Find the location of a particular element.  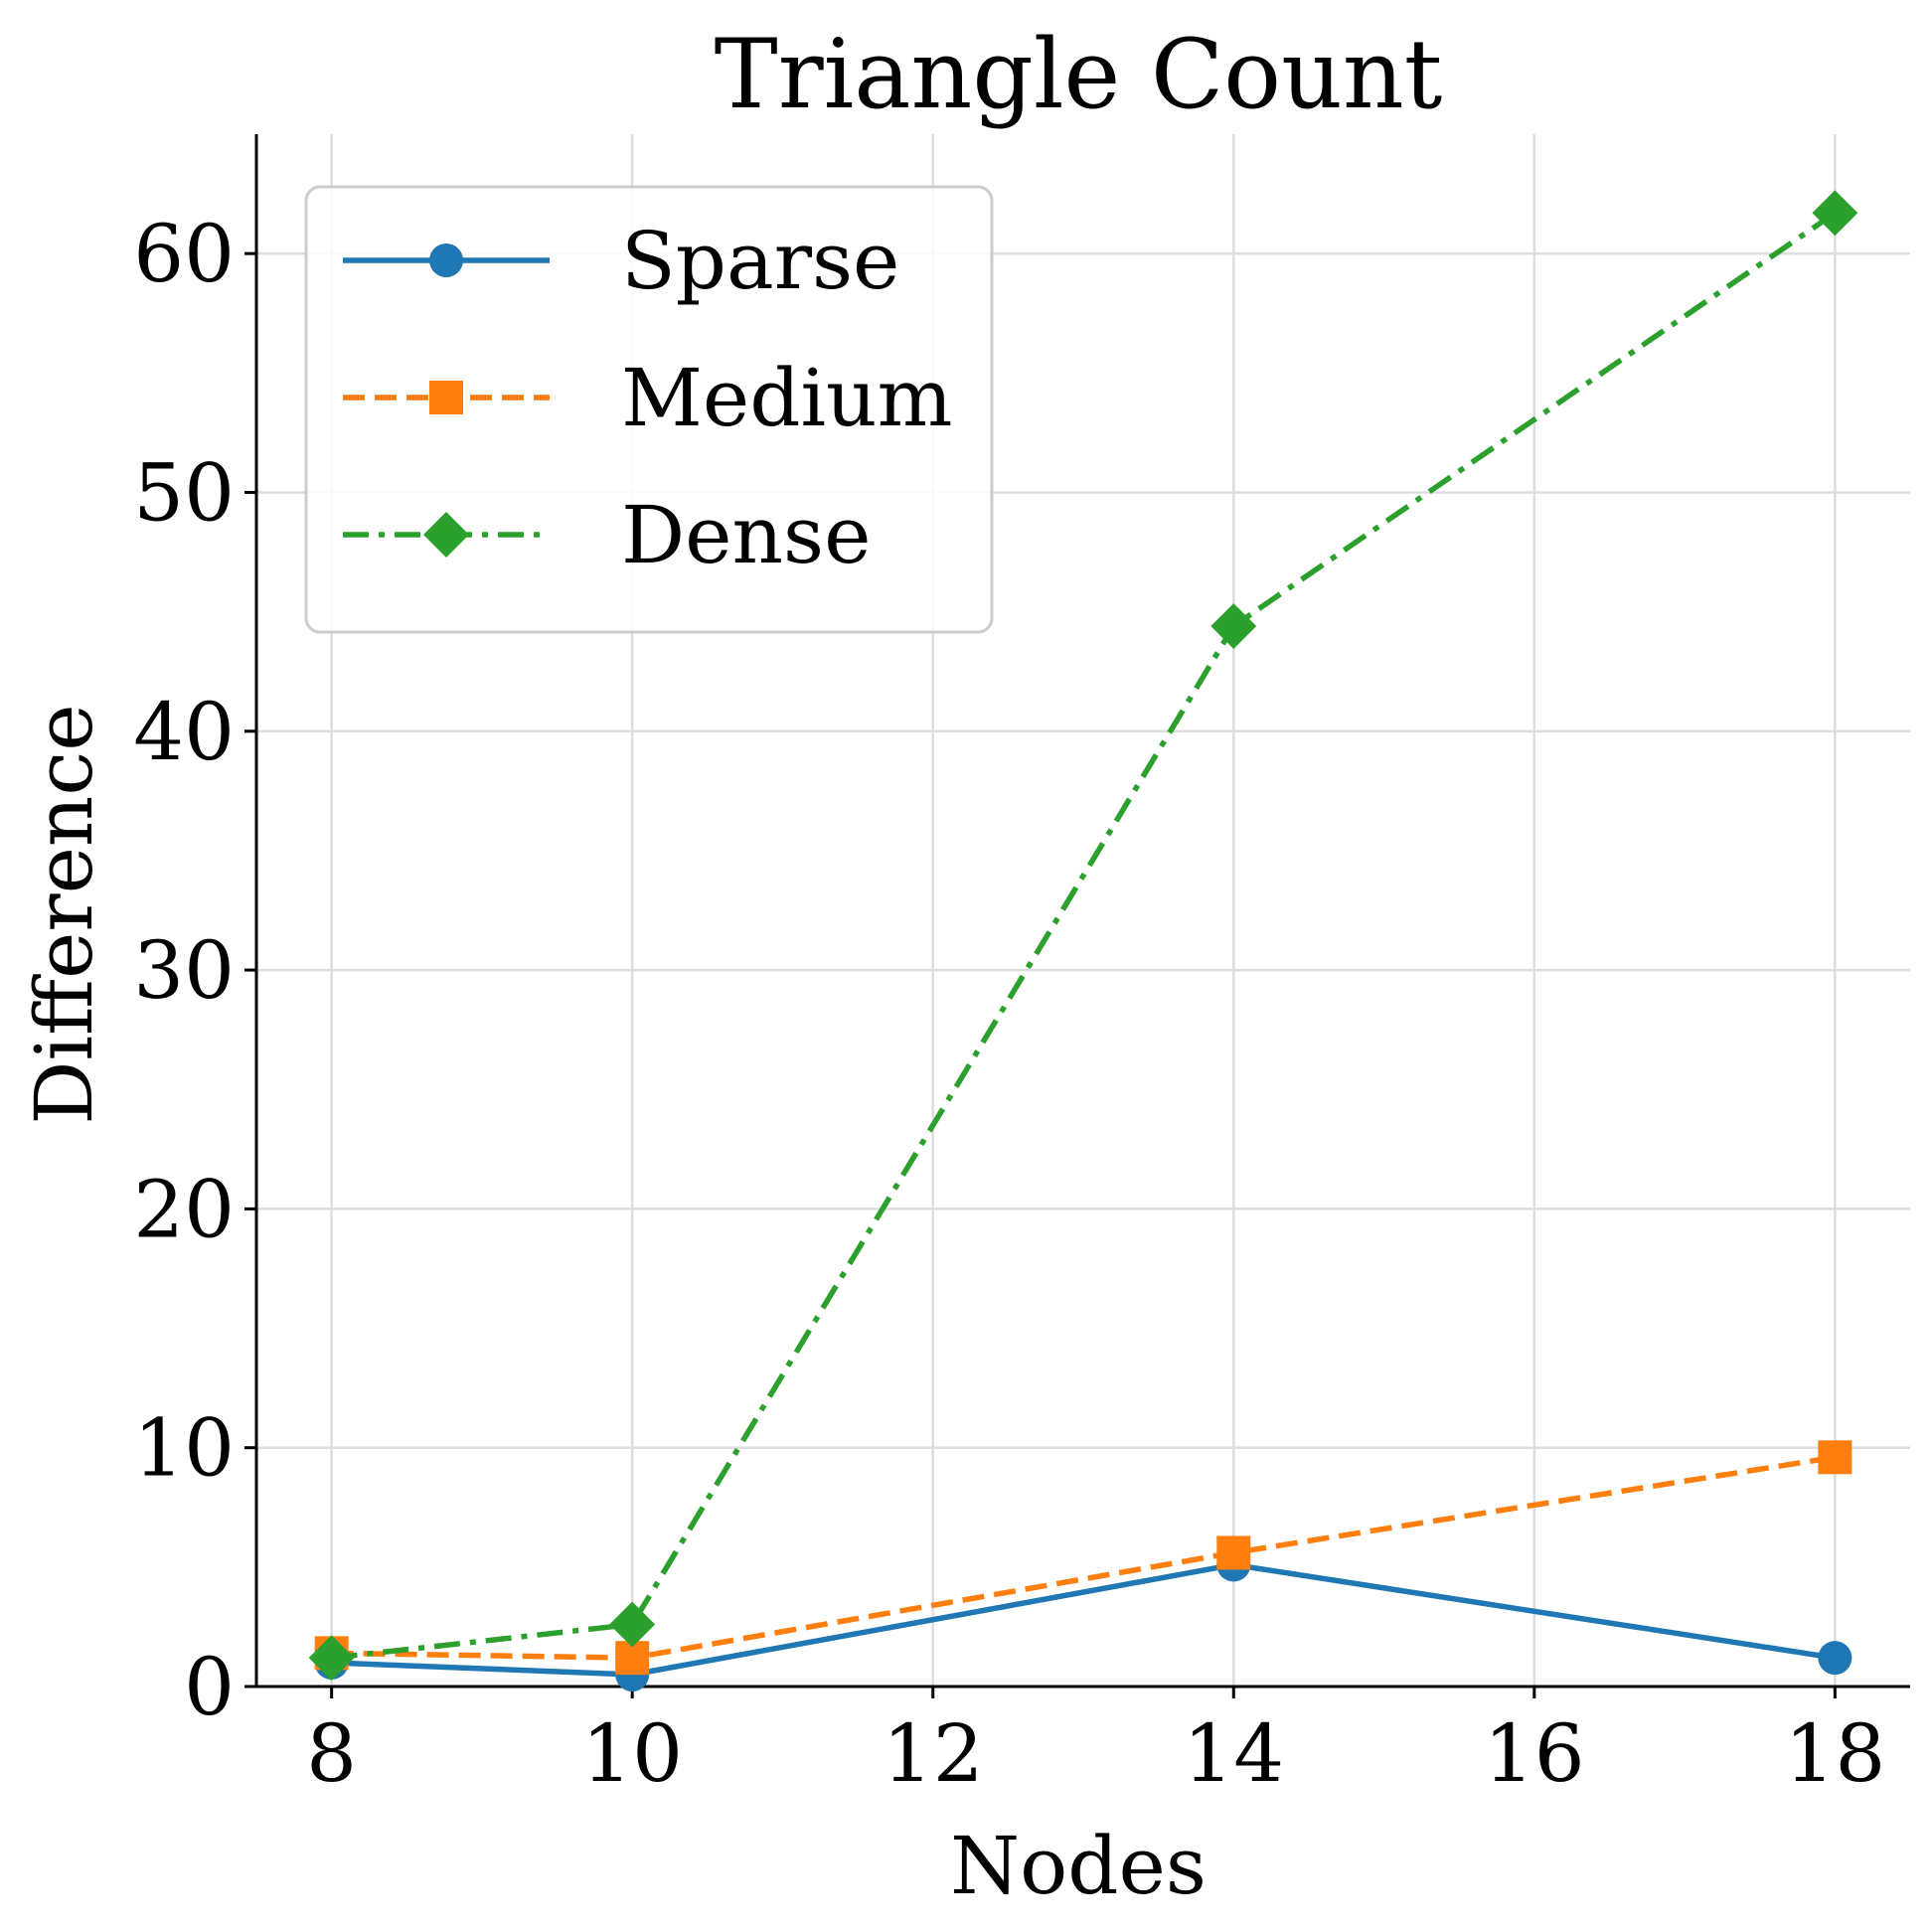

series-sparse is located at coordinates (1083, 1619).